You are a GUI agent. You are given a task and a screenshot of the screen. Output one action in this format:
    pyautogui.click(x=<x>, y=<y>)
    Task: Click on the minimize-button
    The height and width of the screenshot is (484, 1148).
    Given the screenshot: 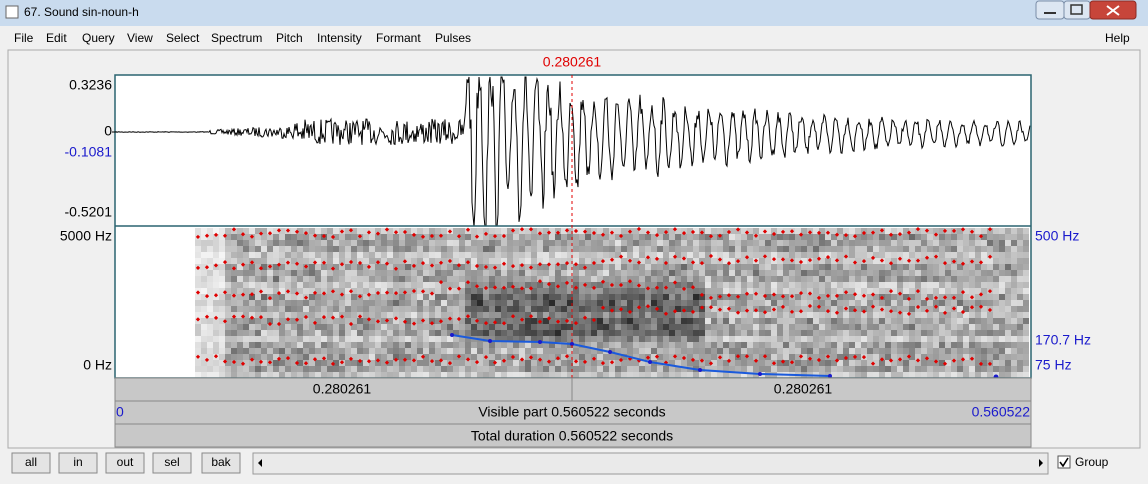 What is the action you would take?
    pyautogui.click(x=1050, y=10)
    